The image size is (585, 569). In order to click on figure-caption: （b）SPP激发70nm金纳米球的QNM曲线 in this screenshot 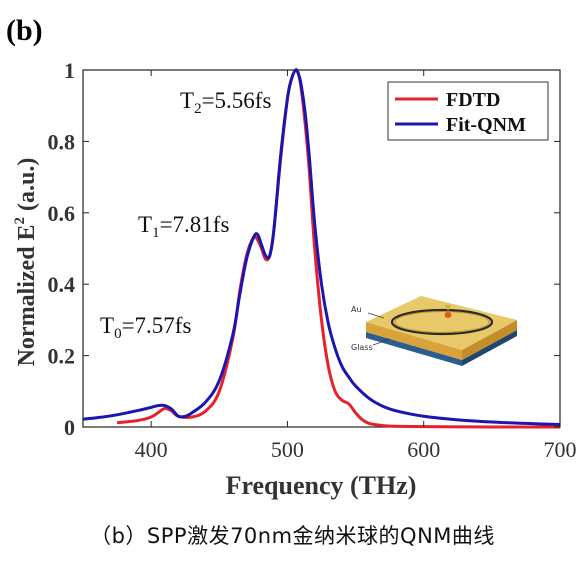, I will do `click(292, 536)`.